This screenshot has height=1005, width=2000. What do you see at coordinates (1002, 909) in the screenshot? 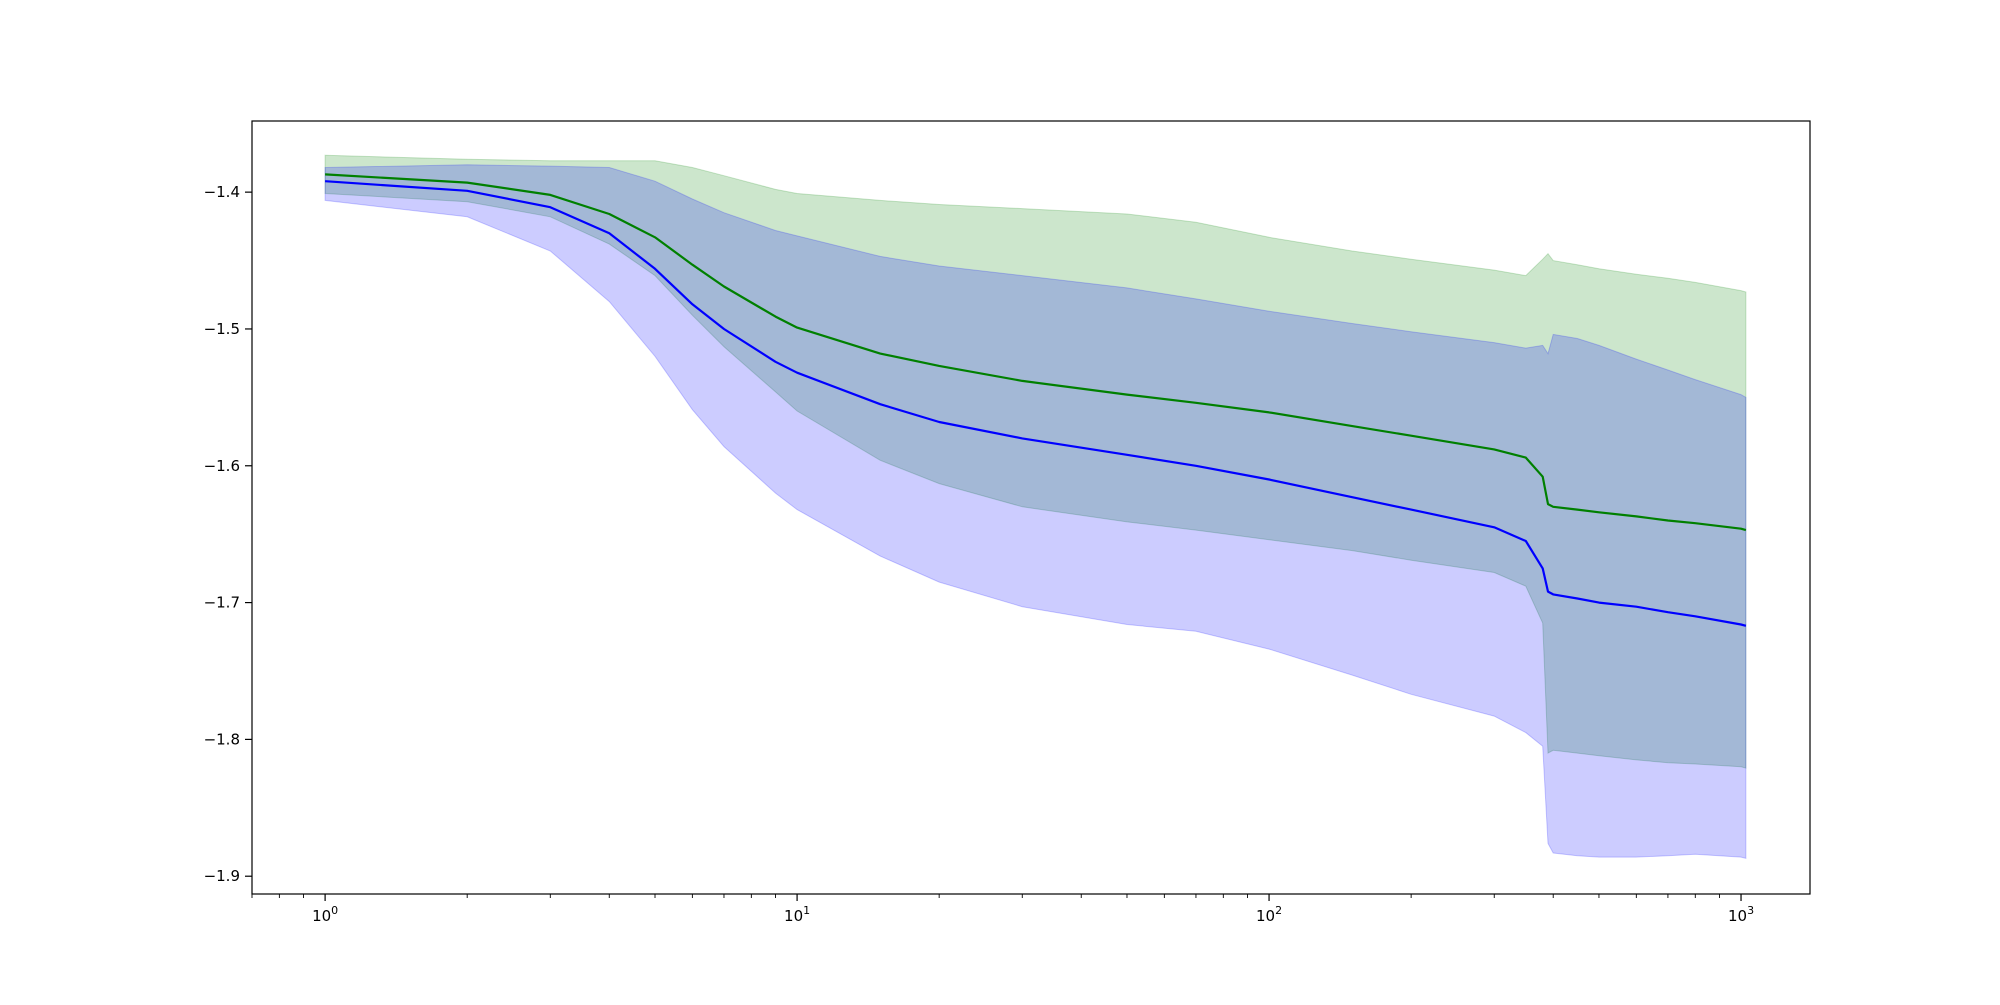
I see `x-axis: 10⁰ 10¹ 10² 10³` at bounding box center [1002, 909].